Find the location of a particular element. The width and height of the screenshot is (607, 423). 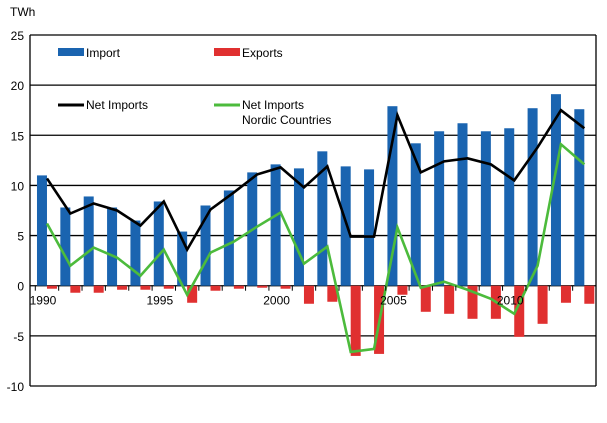

legend-label-net-imports: Net Imports is located at coordinates (117, 105).